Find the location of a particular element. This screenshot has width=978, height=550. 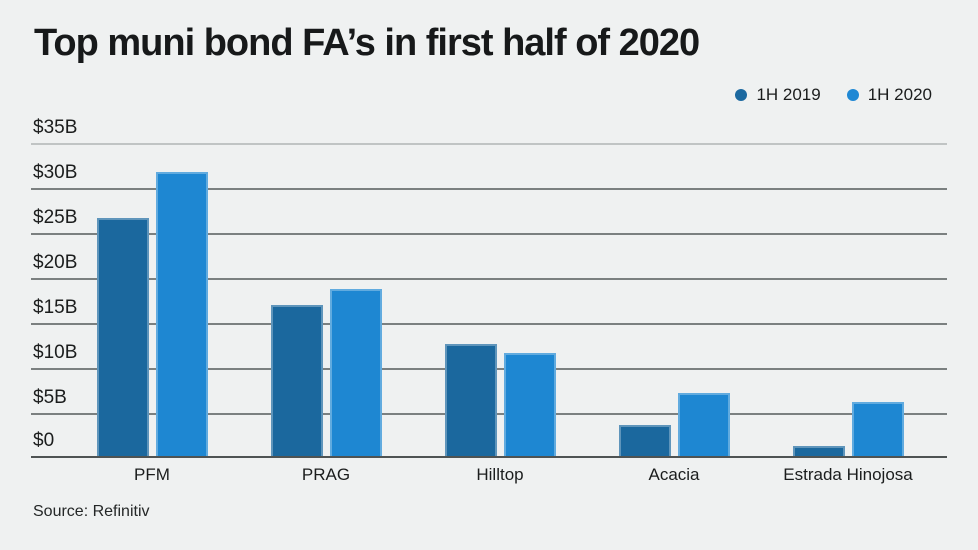

bar-hilltop-1h-2019 is located at coordinates (470, 400).